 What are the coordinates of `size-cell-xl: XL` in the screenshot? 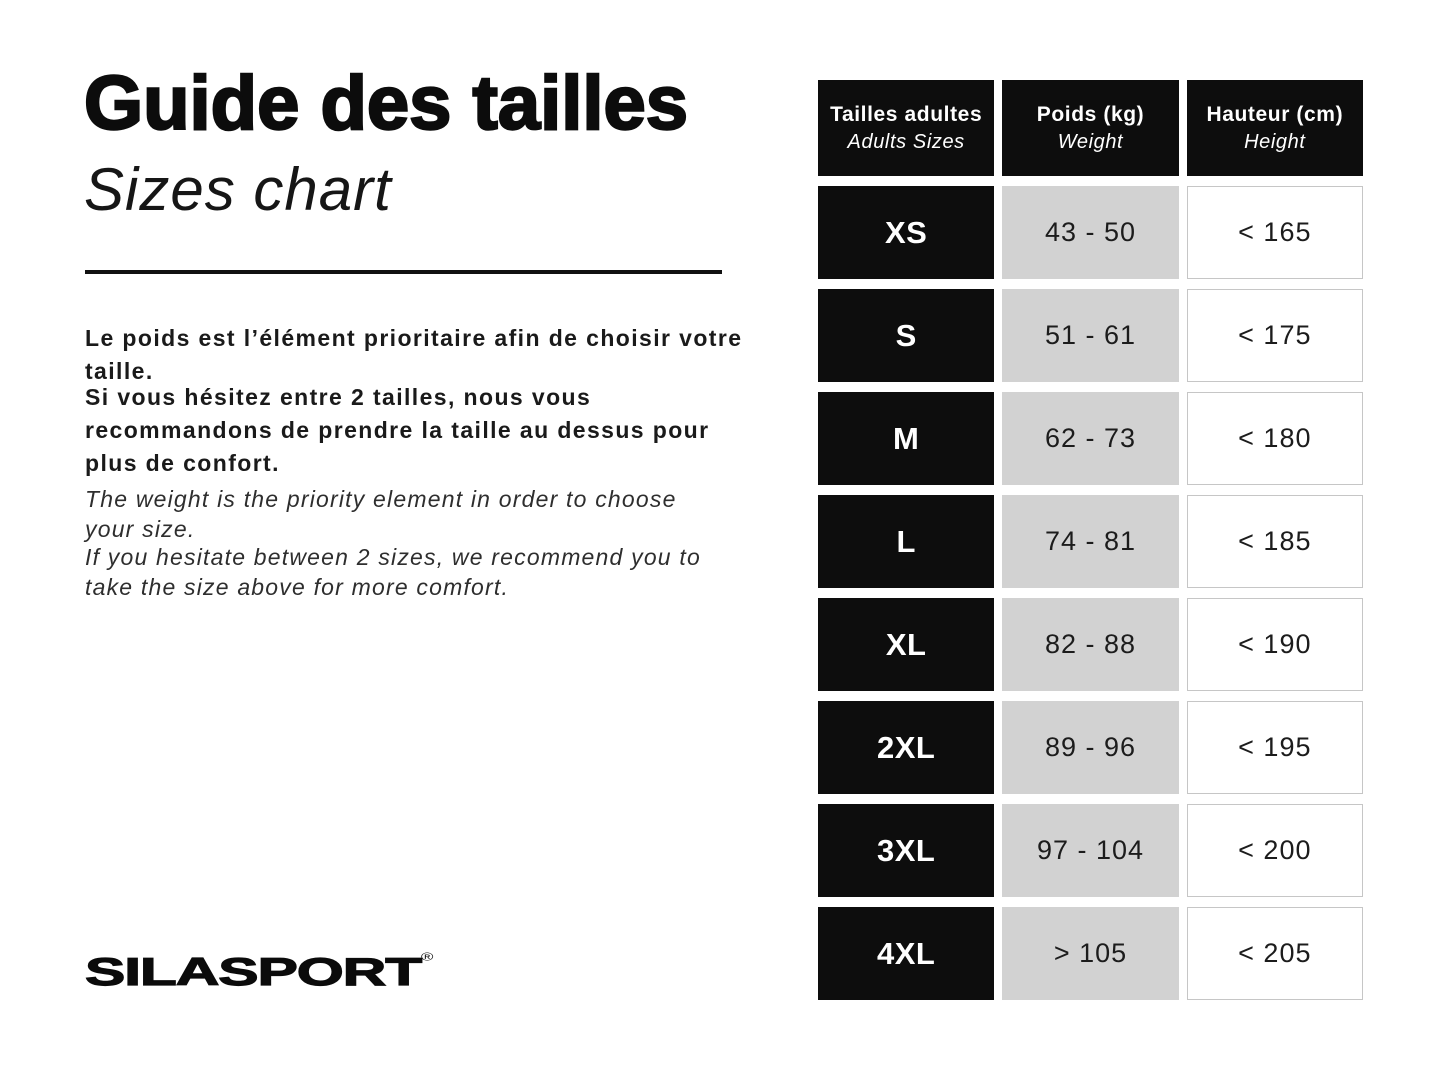 It's located at (906, 644).